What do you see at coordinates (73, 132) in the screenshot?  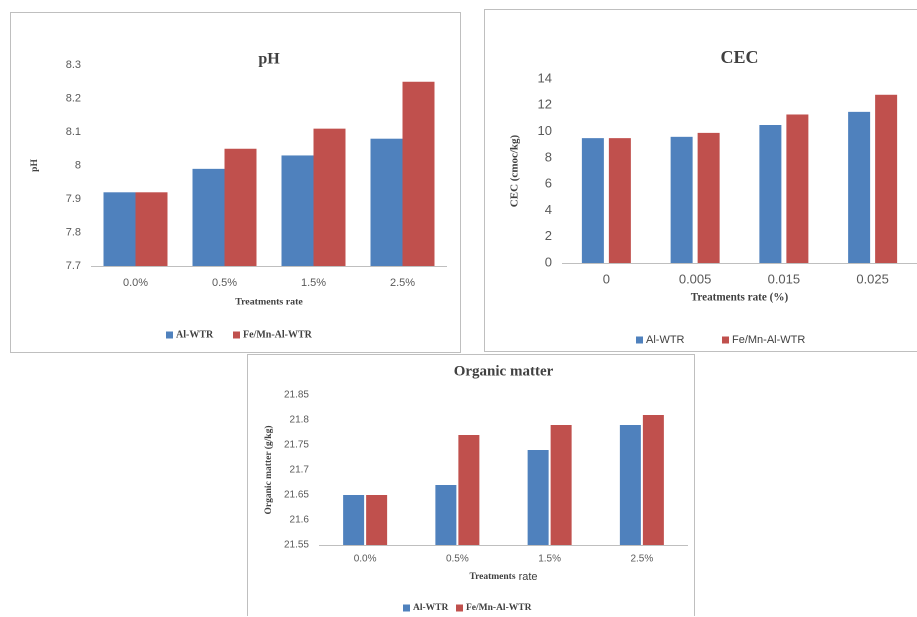 I see `y-tick-label: 8.1` at bounding box center [73, 132].